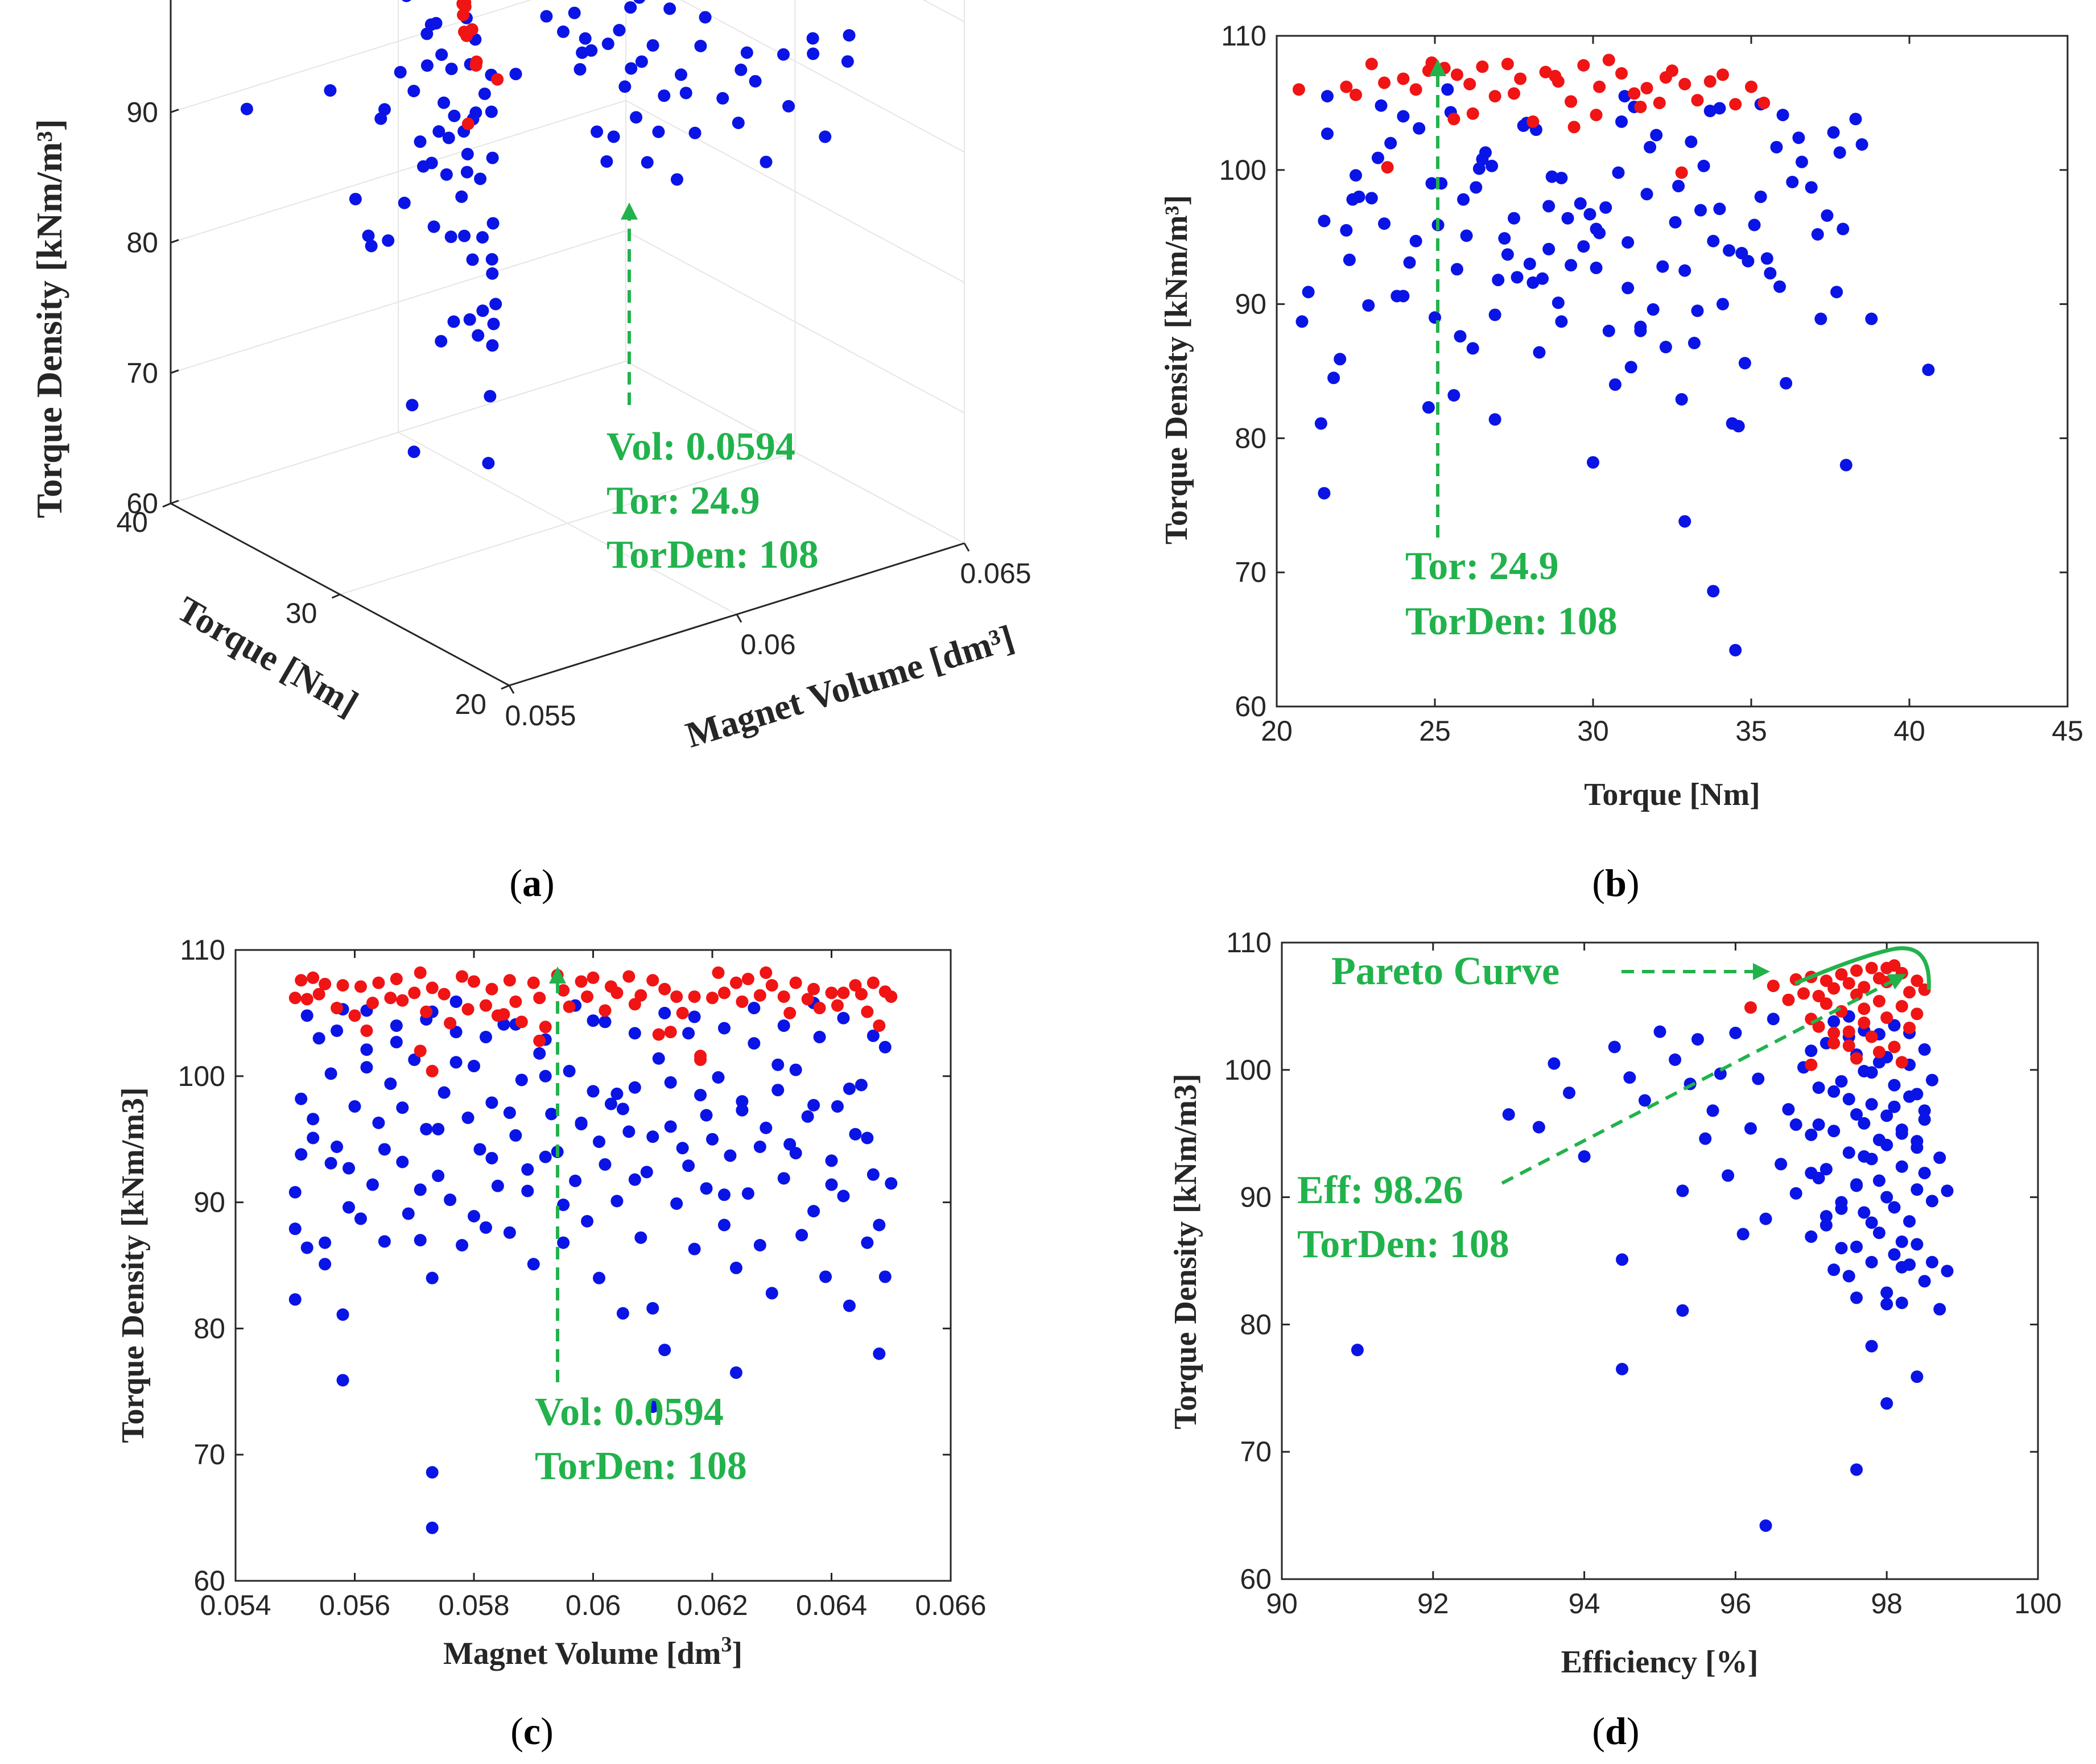 The image size is (2096, 1764). Describe the element at coordinates (475, 65) in the screenshot. I see `panel-a-point-pareto` at that location.